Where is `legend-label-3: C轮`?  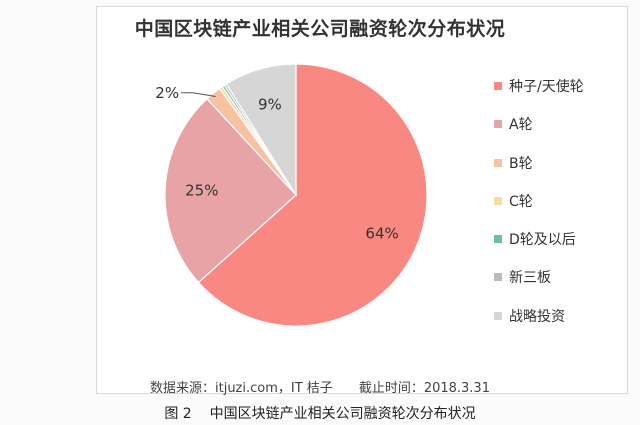
legend-label-3: C轮 is located at coordinates (521, 201).